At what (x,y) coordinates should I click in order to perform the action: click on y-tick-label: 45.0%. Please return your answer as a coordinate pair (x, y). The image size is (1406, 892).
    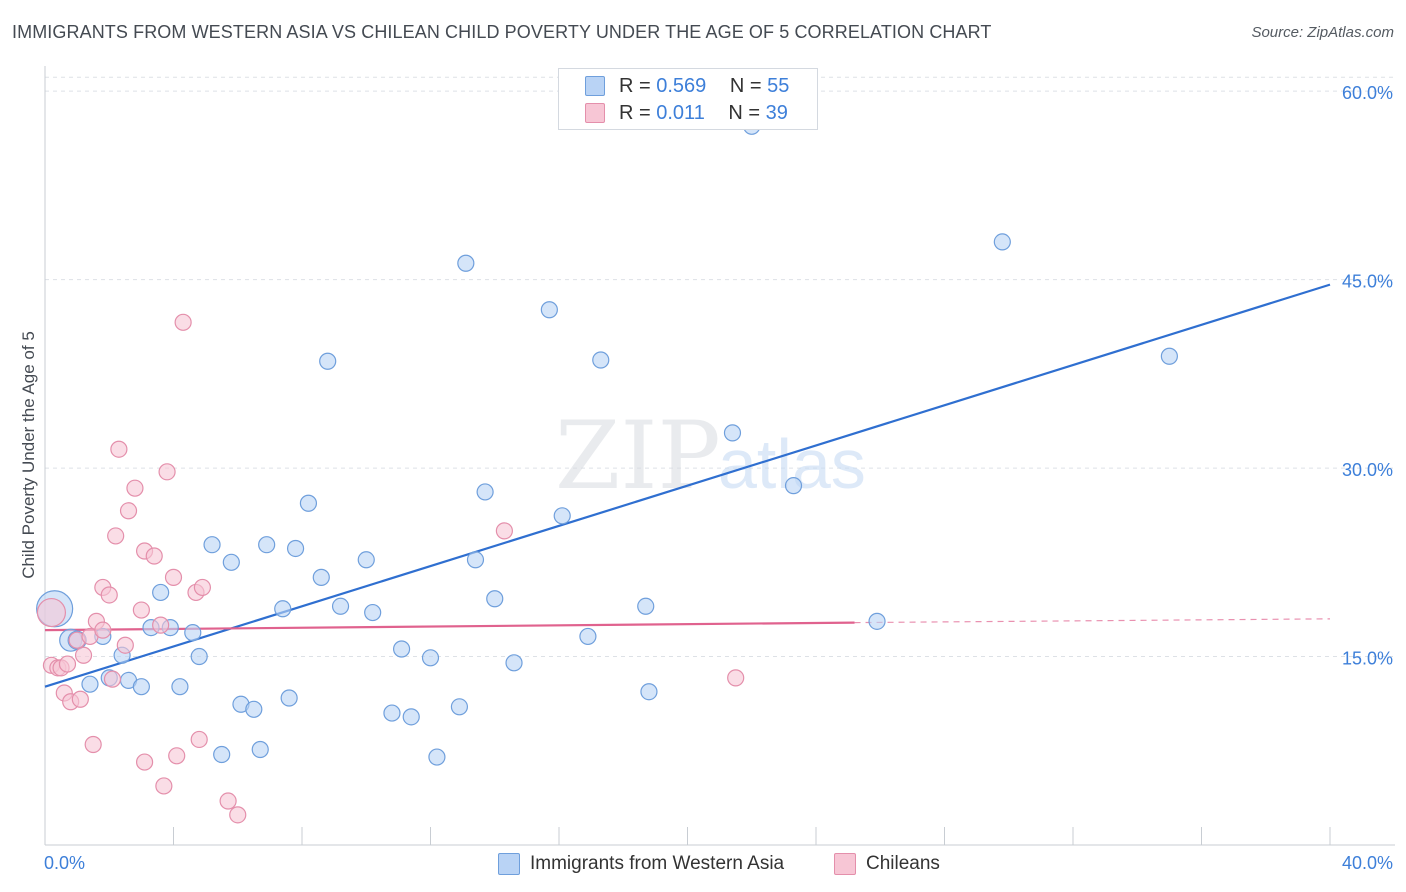
    Looking at the image, I should click on (1367, 282).